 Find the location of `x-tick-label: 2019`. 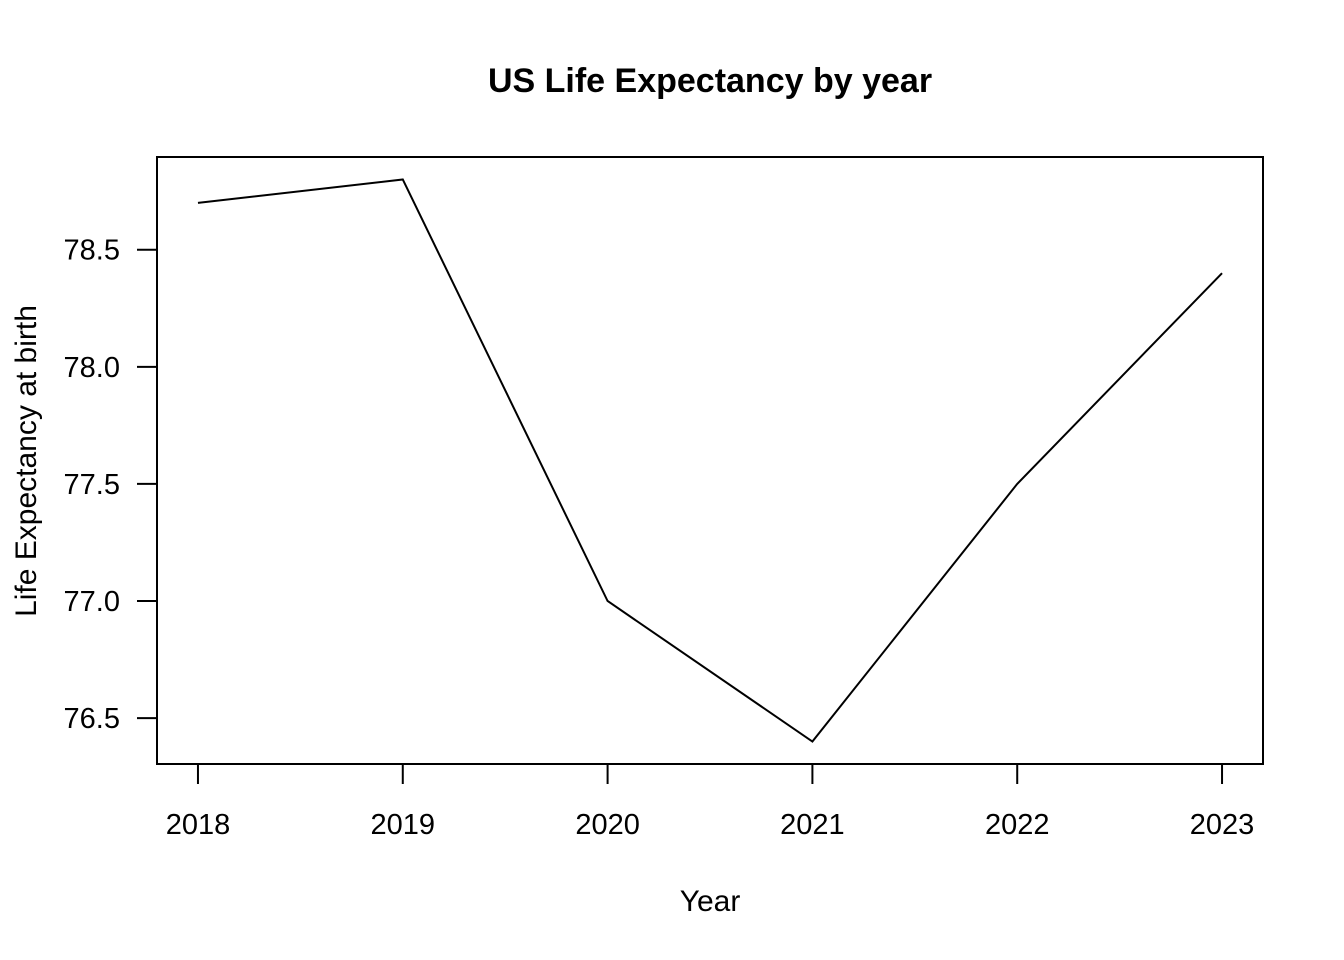

x-tick-label: 2019 is located at coordinates (403, 825).